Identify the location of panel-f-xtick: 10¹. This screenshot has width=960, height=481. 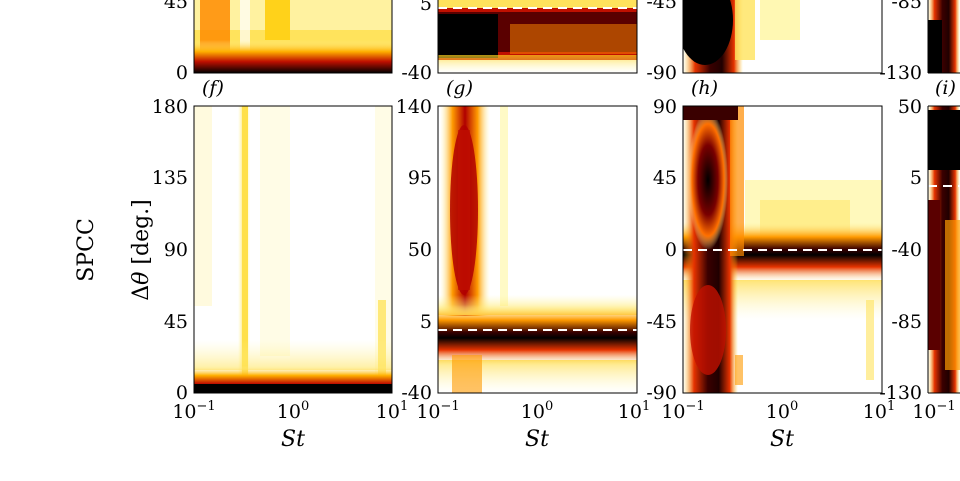
(392, 411).